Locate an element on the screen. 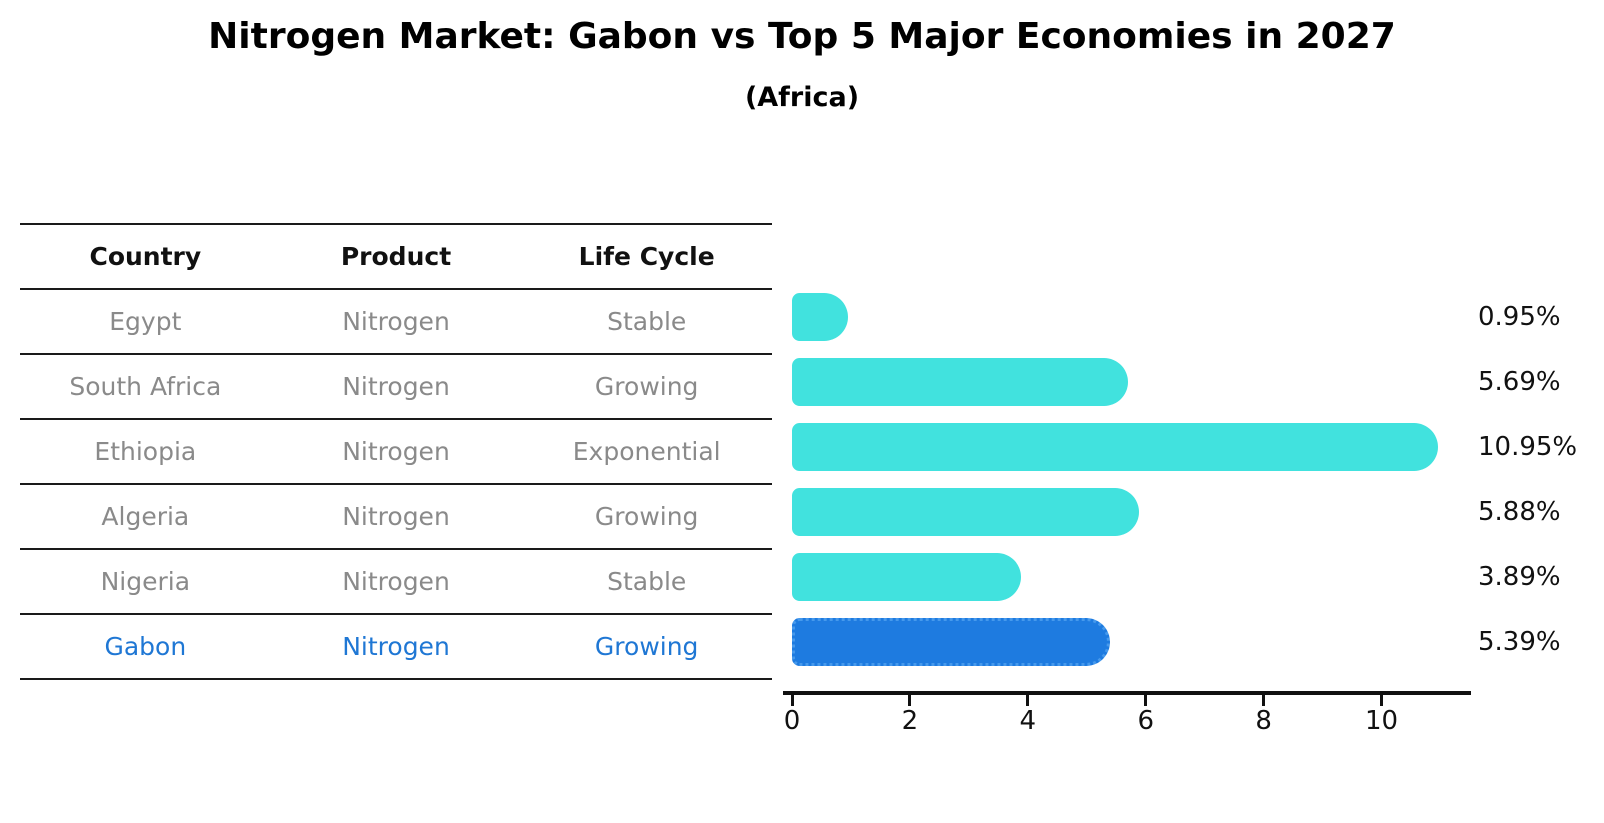 The image size is (1604, 823). bar-south-africa is located at coordinates (960, 382).